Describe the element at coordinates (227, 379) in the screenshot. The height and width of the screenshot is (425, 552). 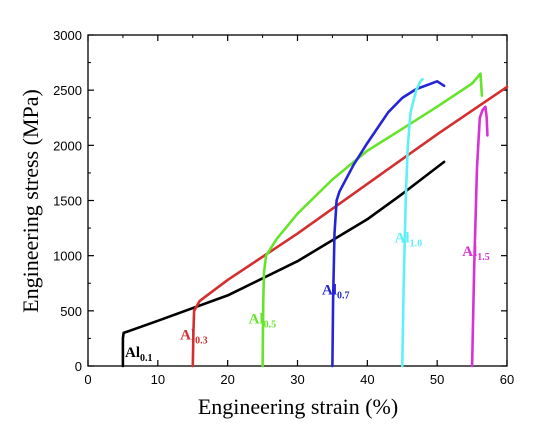
I see `x-tick-label: 20` at that location.